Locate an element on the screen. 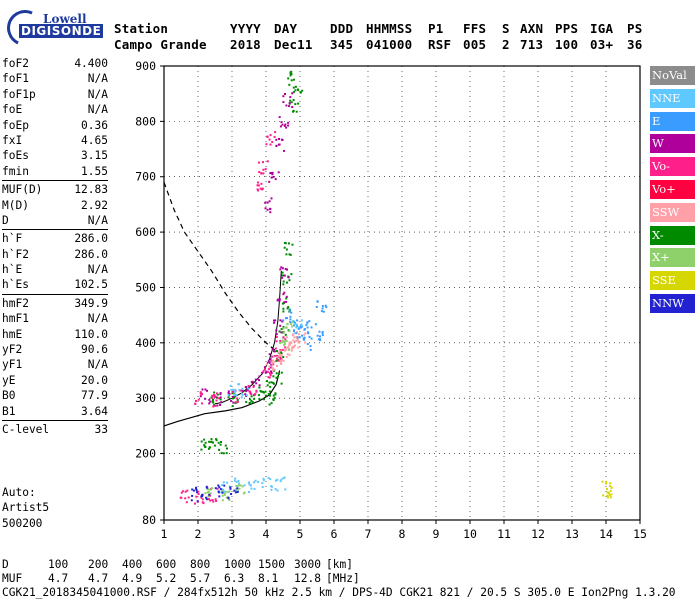  header-row2-cell: 005 is located at coordinates (475, 44).